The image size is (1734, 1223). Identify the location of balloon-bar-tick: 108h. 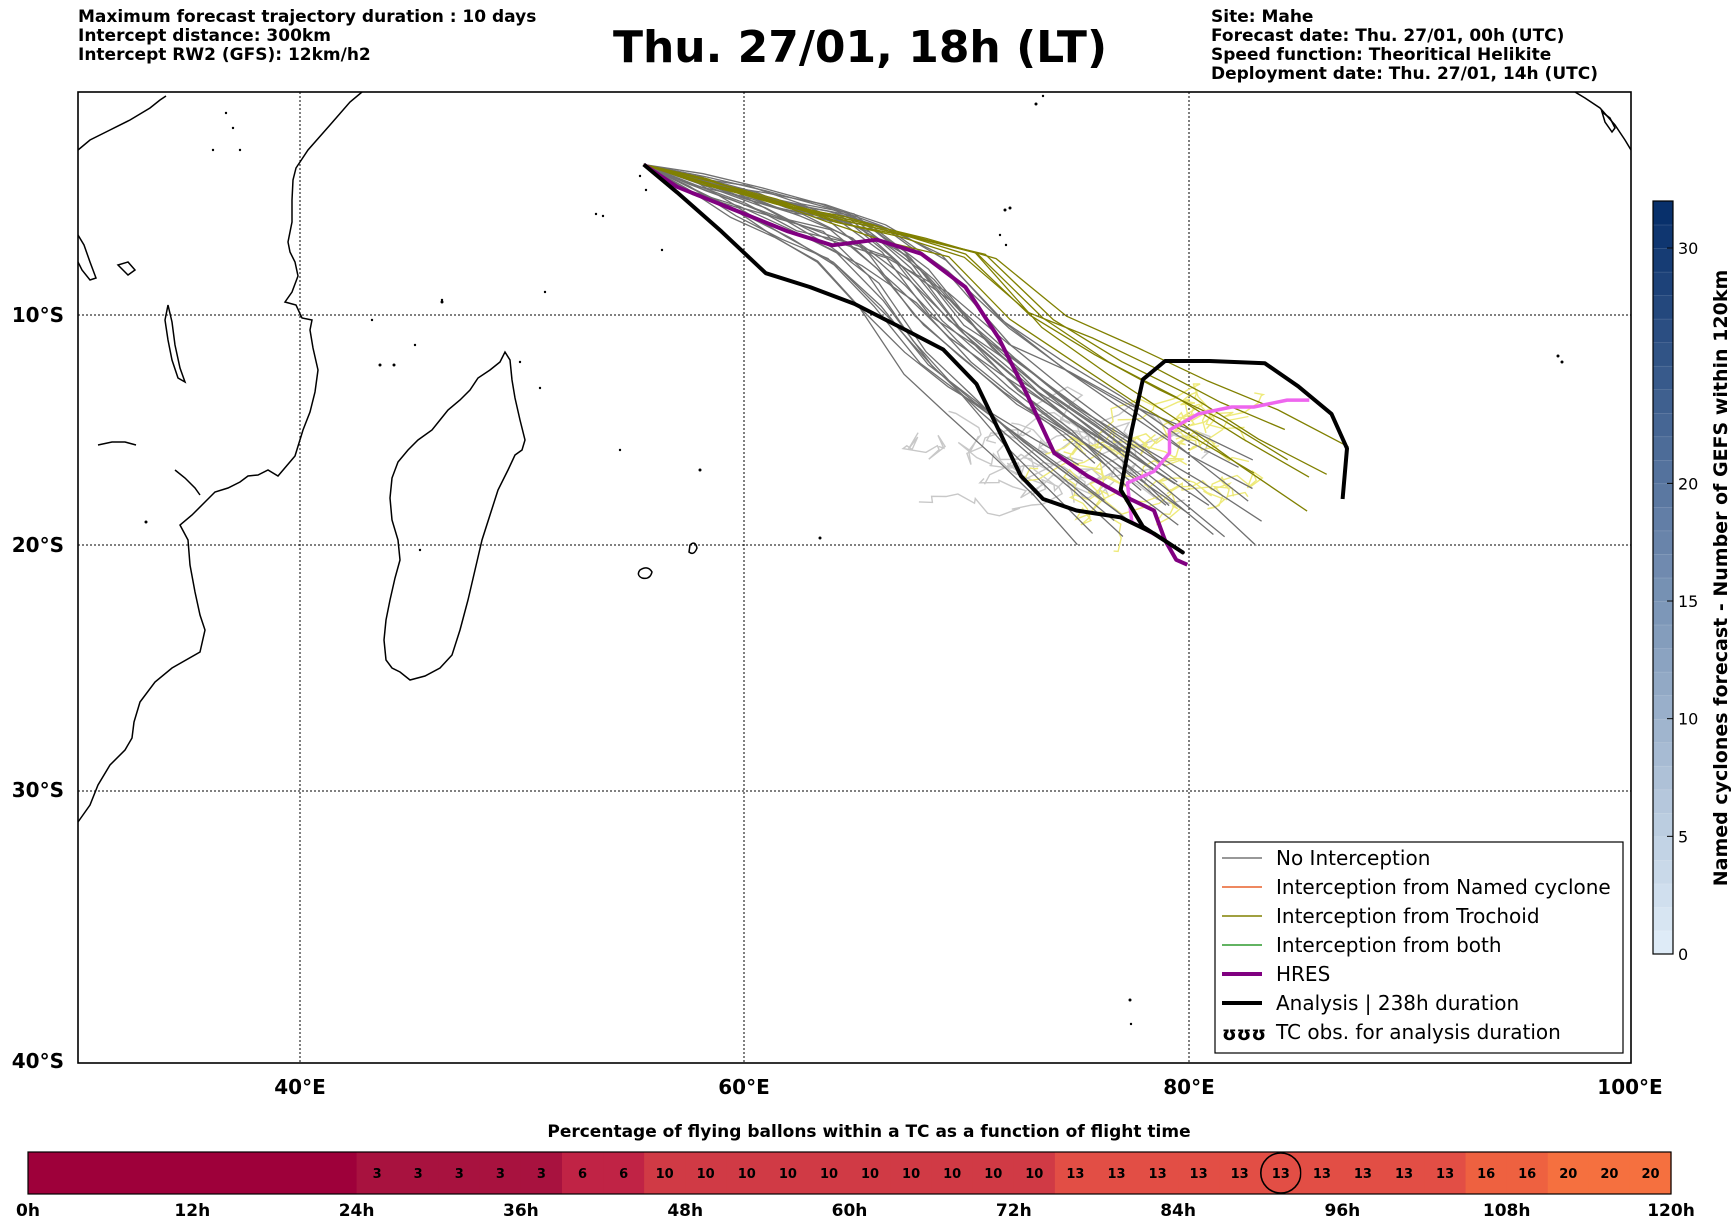
(1507, 1211).